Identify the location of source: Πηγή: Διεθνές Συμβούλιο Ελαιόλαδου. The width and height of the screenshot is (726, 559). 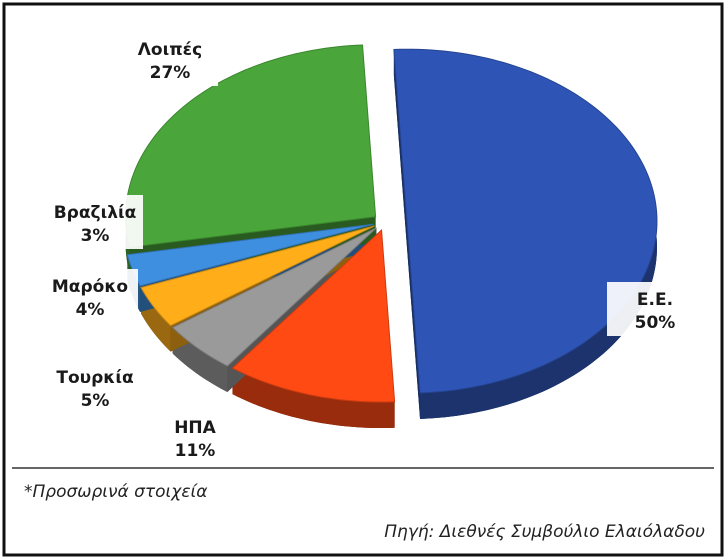
(544, 532).